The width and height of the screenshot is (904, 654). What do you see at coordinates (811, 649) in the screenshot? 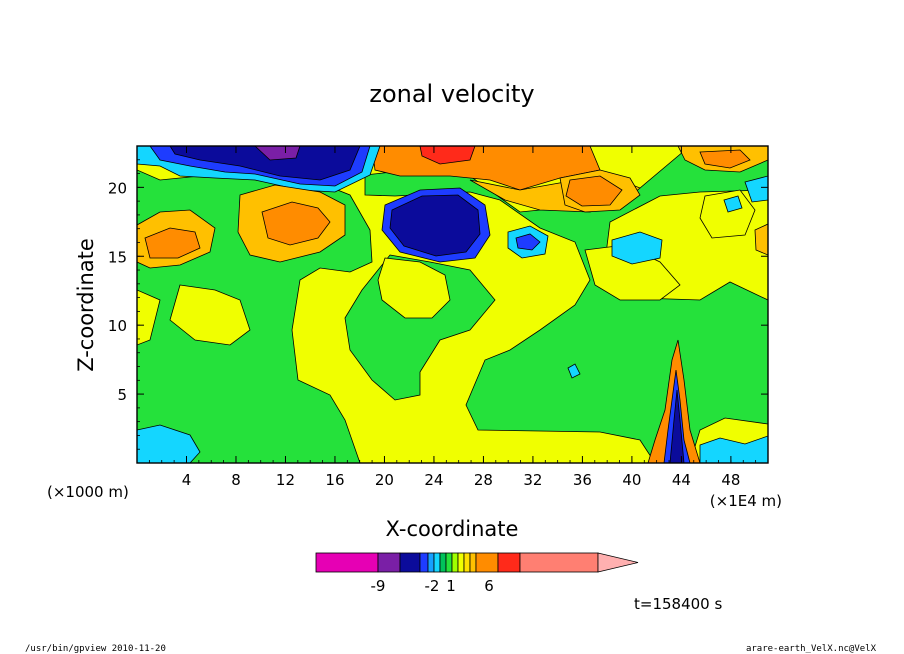
I see `footer-right: arare-earth_VelX.nc@VelX` at bounding box center [811, 649].